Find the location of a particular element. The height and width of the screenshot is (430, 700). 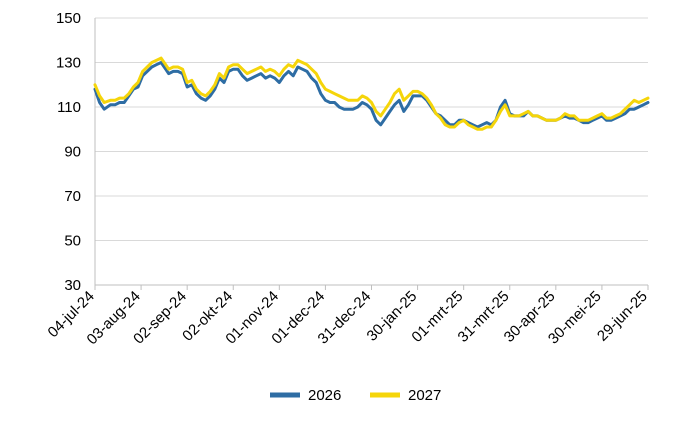

y-axis-ticks: 30 50 70 90 110 130 150 is located at coordinates (68, 152).